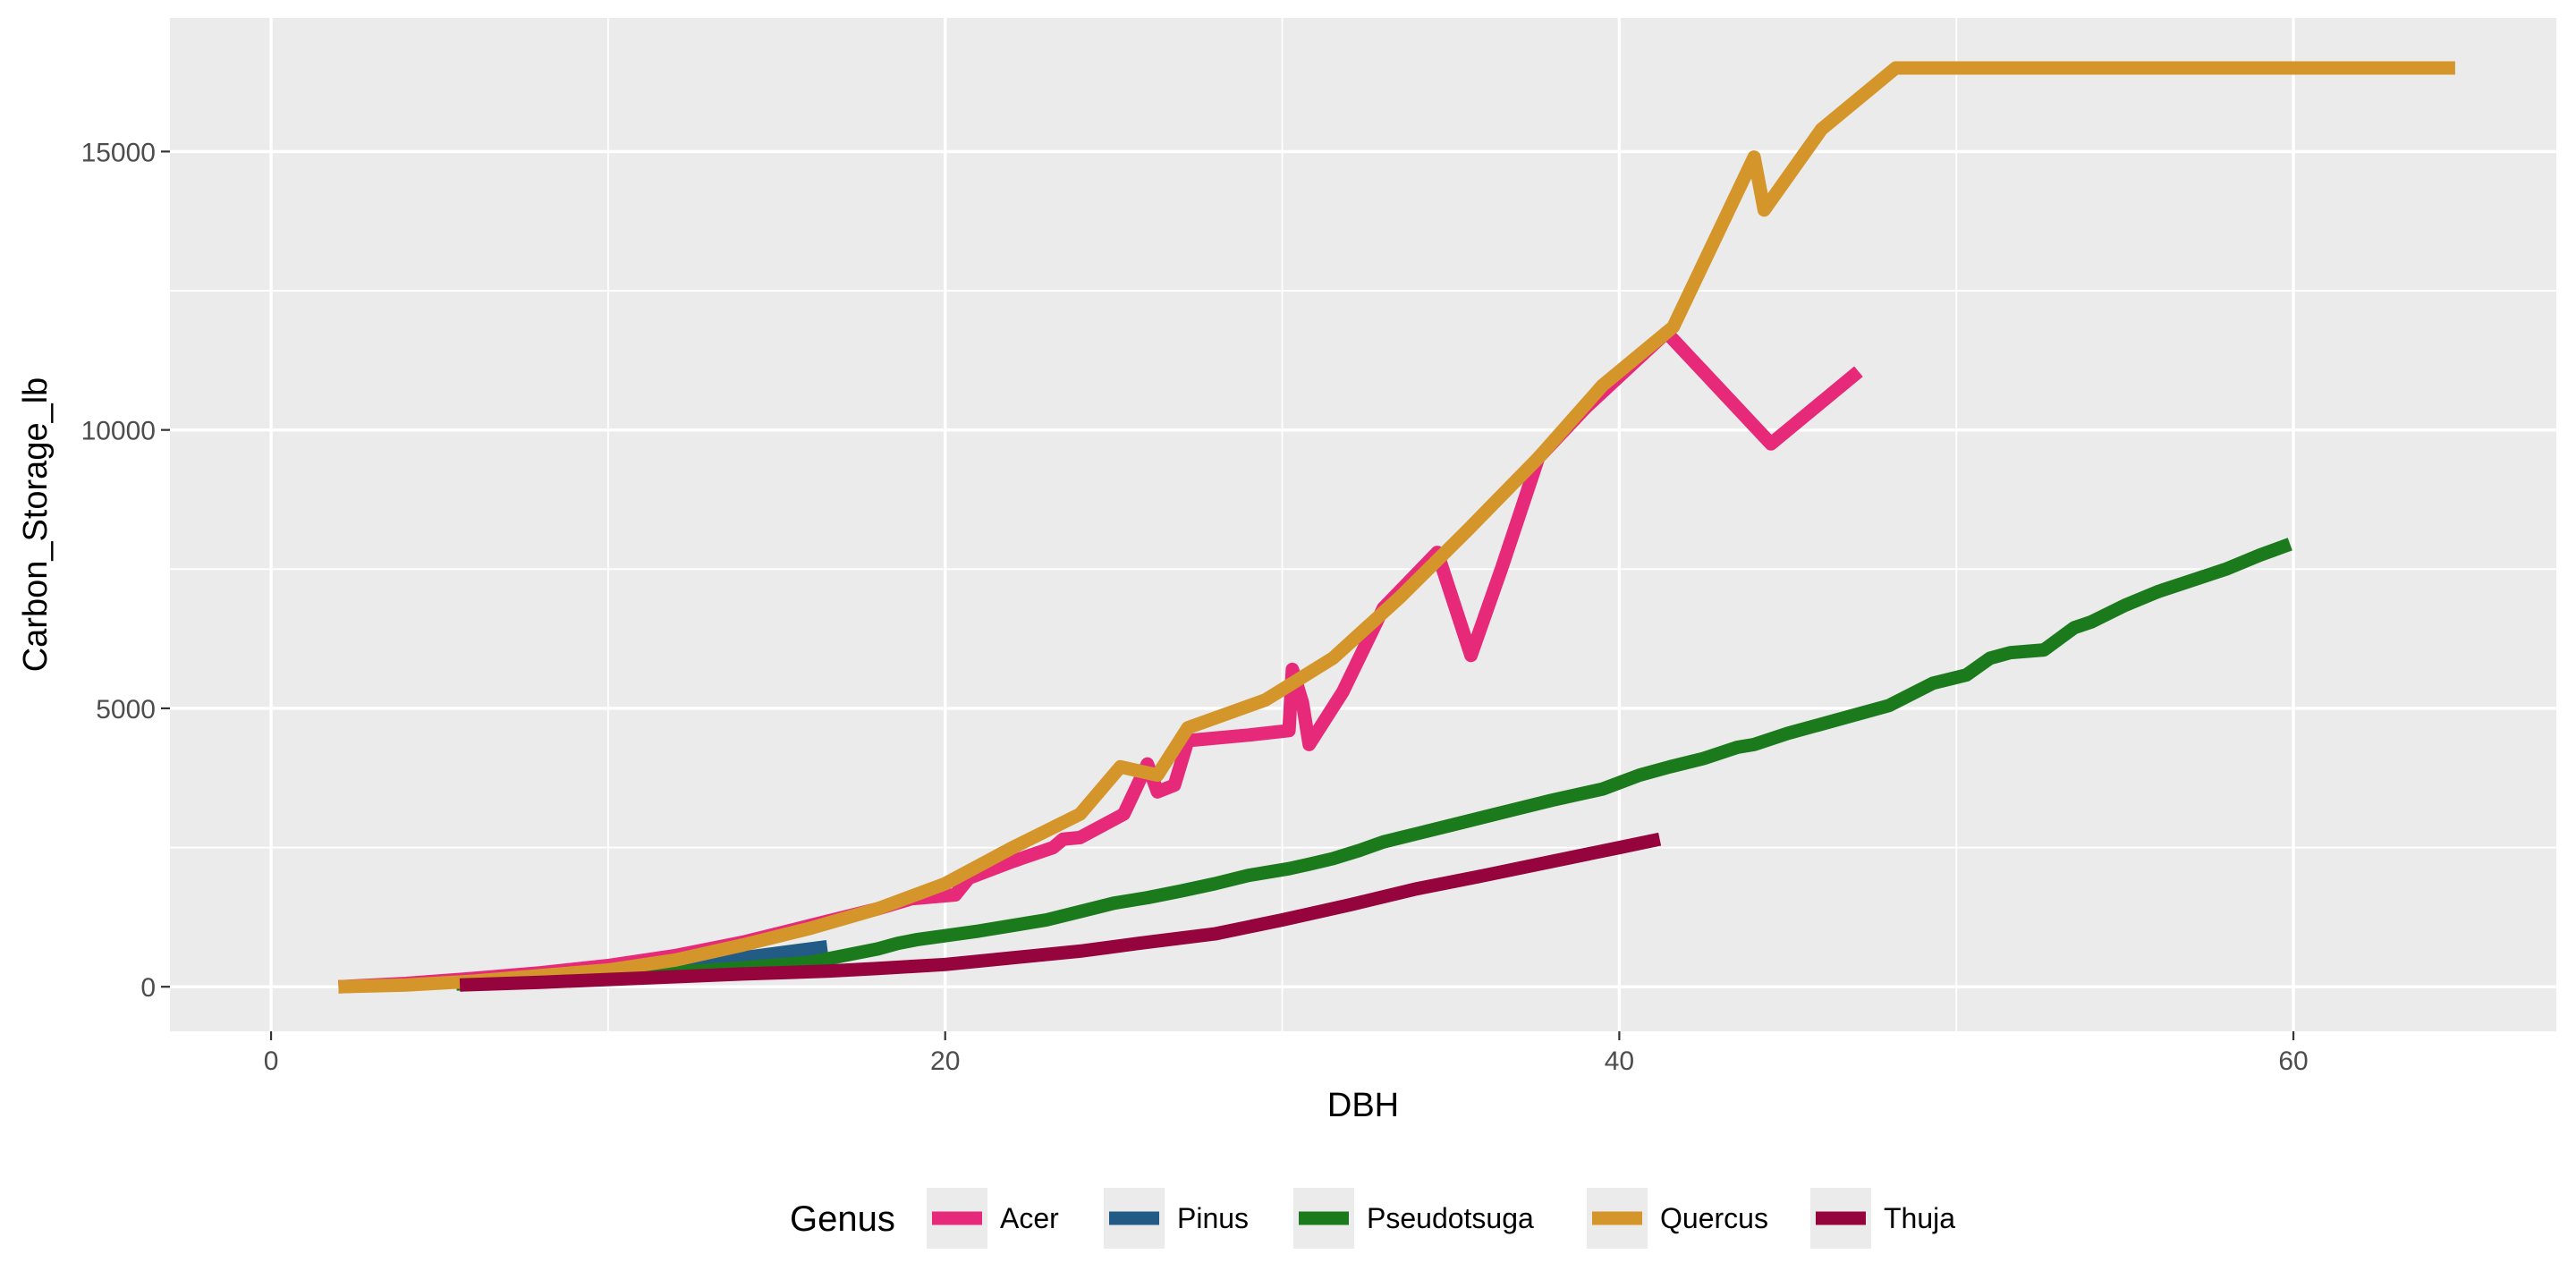  I want to click on y-axis-title: Carbon_Storage_lb, so click(36, 525).